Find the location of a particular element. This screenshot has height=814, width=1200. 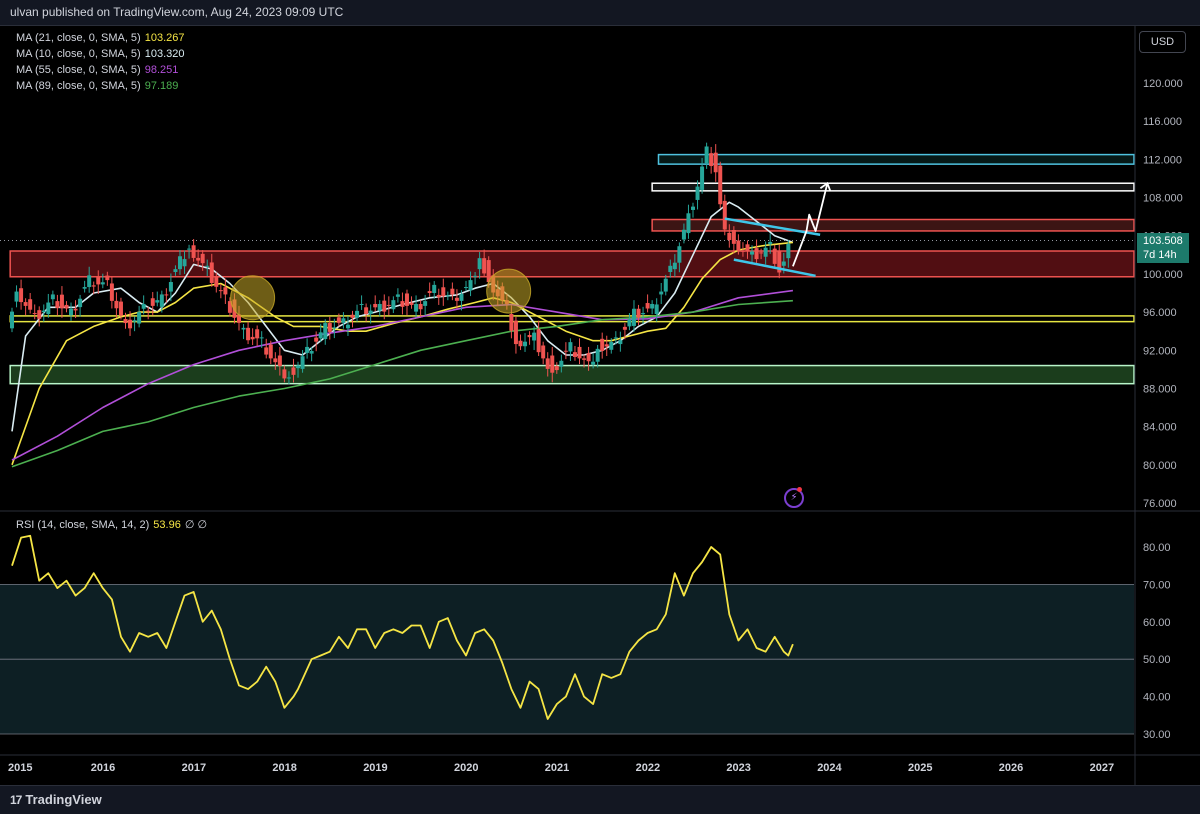

footer: 17 TradingView is located at coordinates (600, 799).